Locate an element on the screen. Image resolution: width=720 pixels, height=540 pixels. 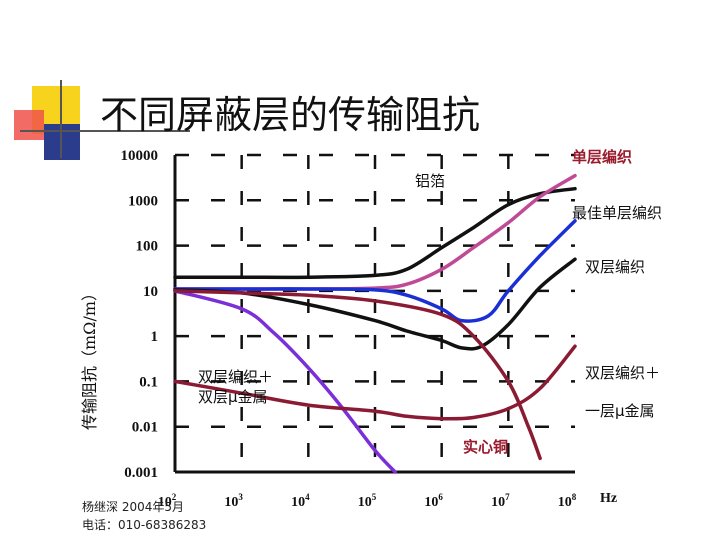
annotation-double-braid-double-mu-line1: 双层编织＋ is located at coordinates (235, 377).